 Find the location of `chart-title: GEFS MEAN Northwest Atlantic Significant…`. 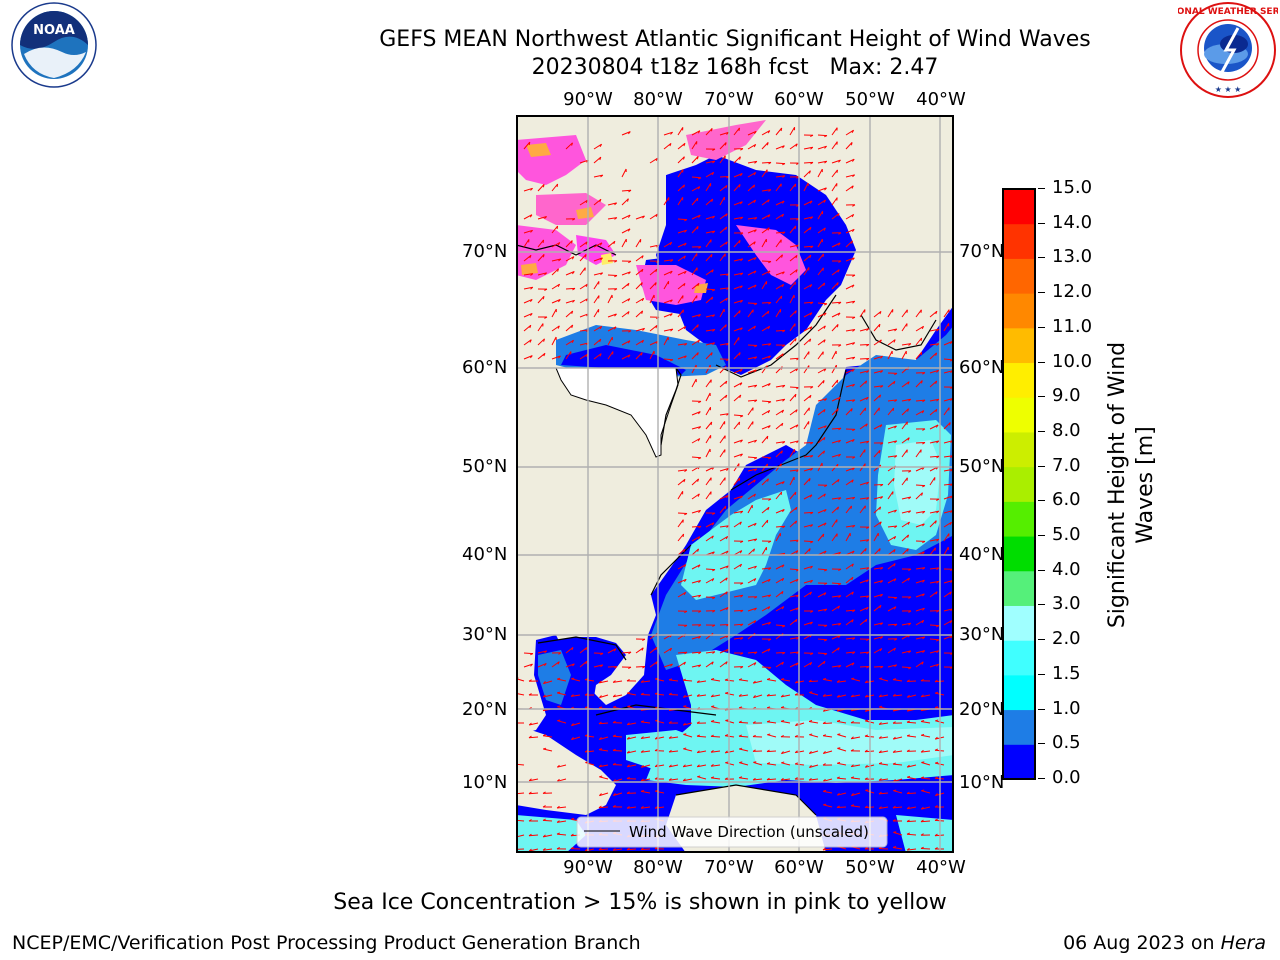

chart-title: GEFS MEAN Northwest Atlantic Significant… is located at coordinates (640, 54).